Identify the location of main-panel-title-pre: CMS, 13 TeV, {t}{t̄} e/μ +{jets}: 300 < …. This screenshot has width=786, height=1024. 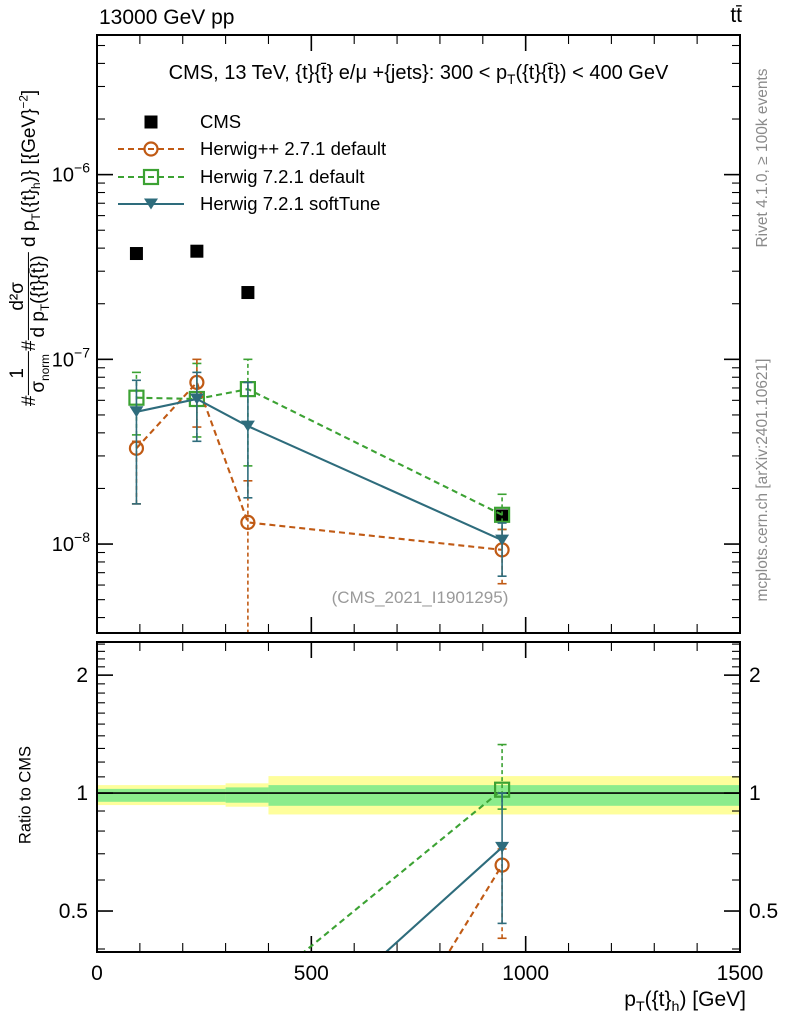
(338, 73).